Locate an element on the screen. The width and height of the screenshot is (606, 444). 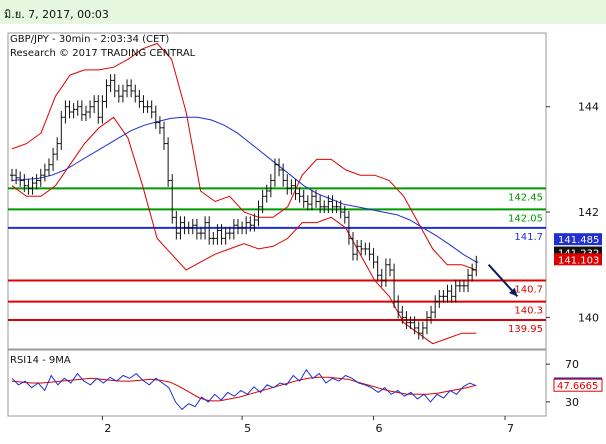
rsi-line is located at coordinates (244, 389).